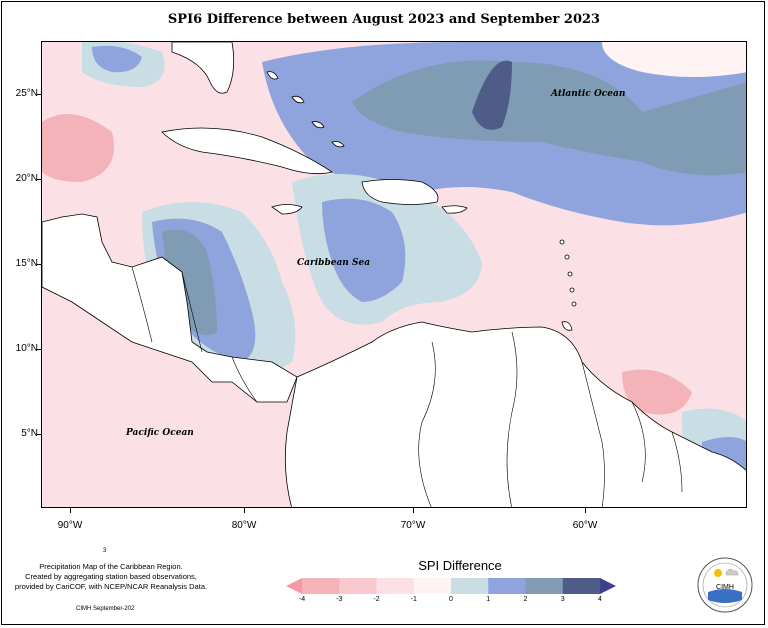  I want to click on lat-tick-10: 10°N, so click(26, 348).